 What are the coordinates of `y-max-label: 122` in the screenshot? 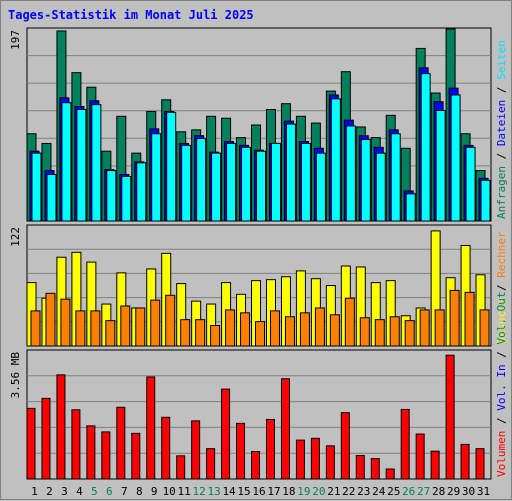 It's located at (15, 237).